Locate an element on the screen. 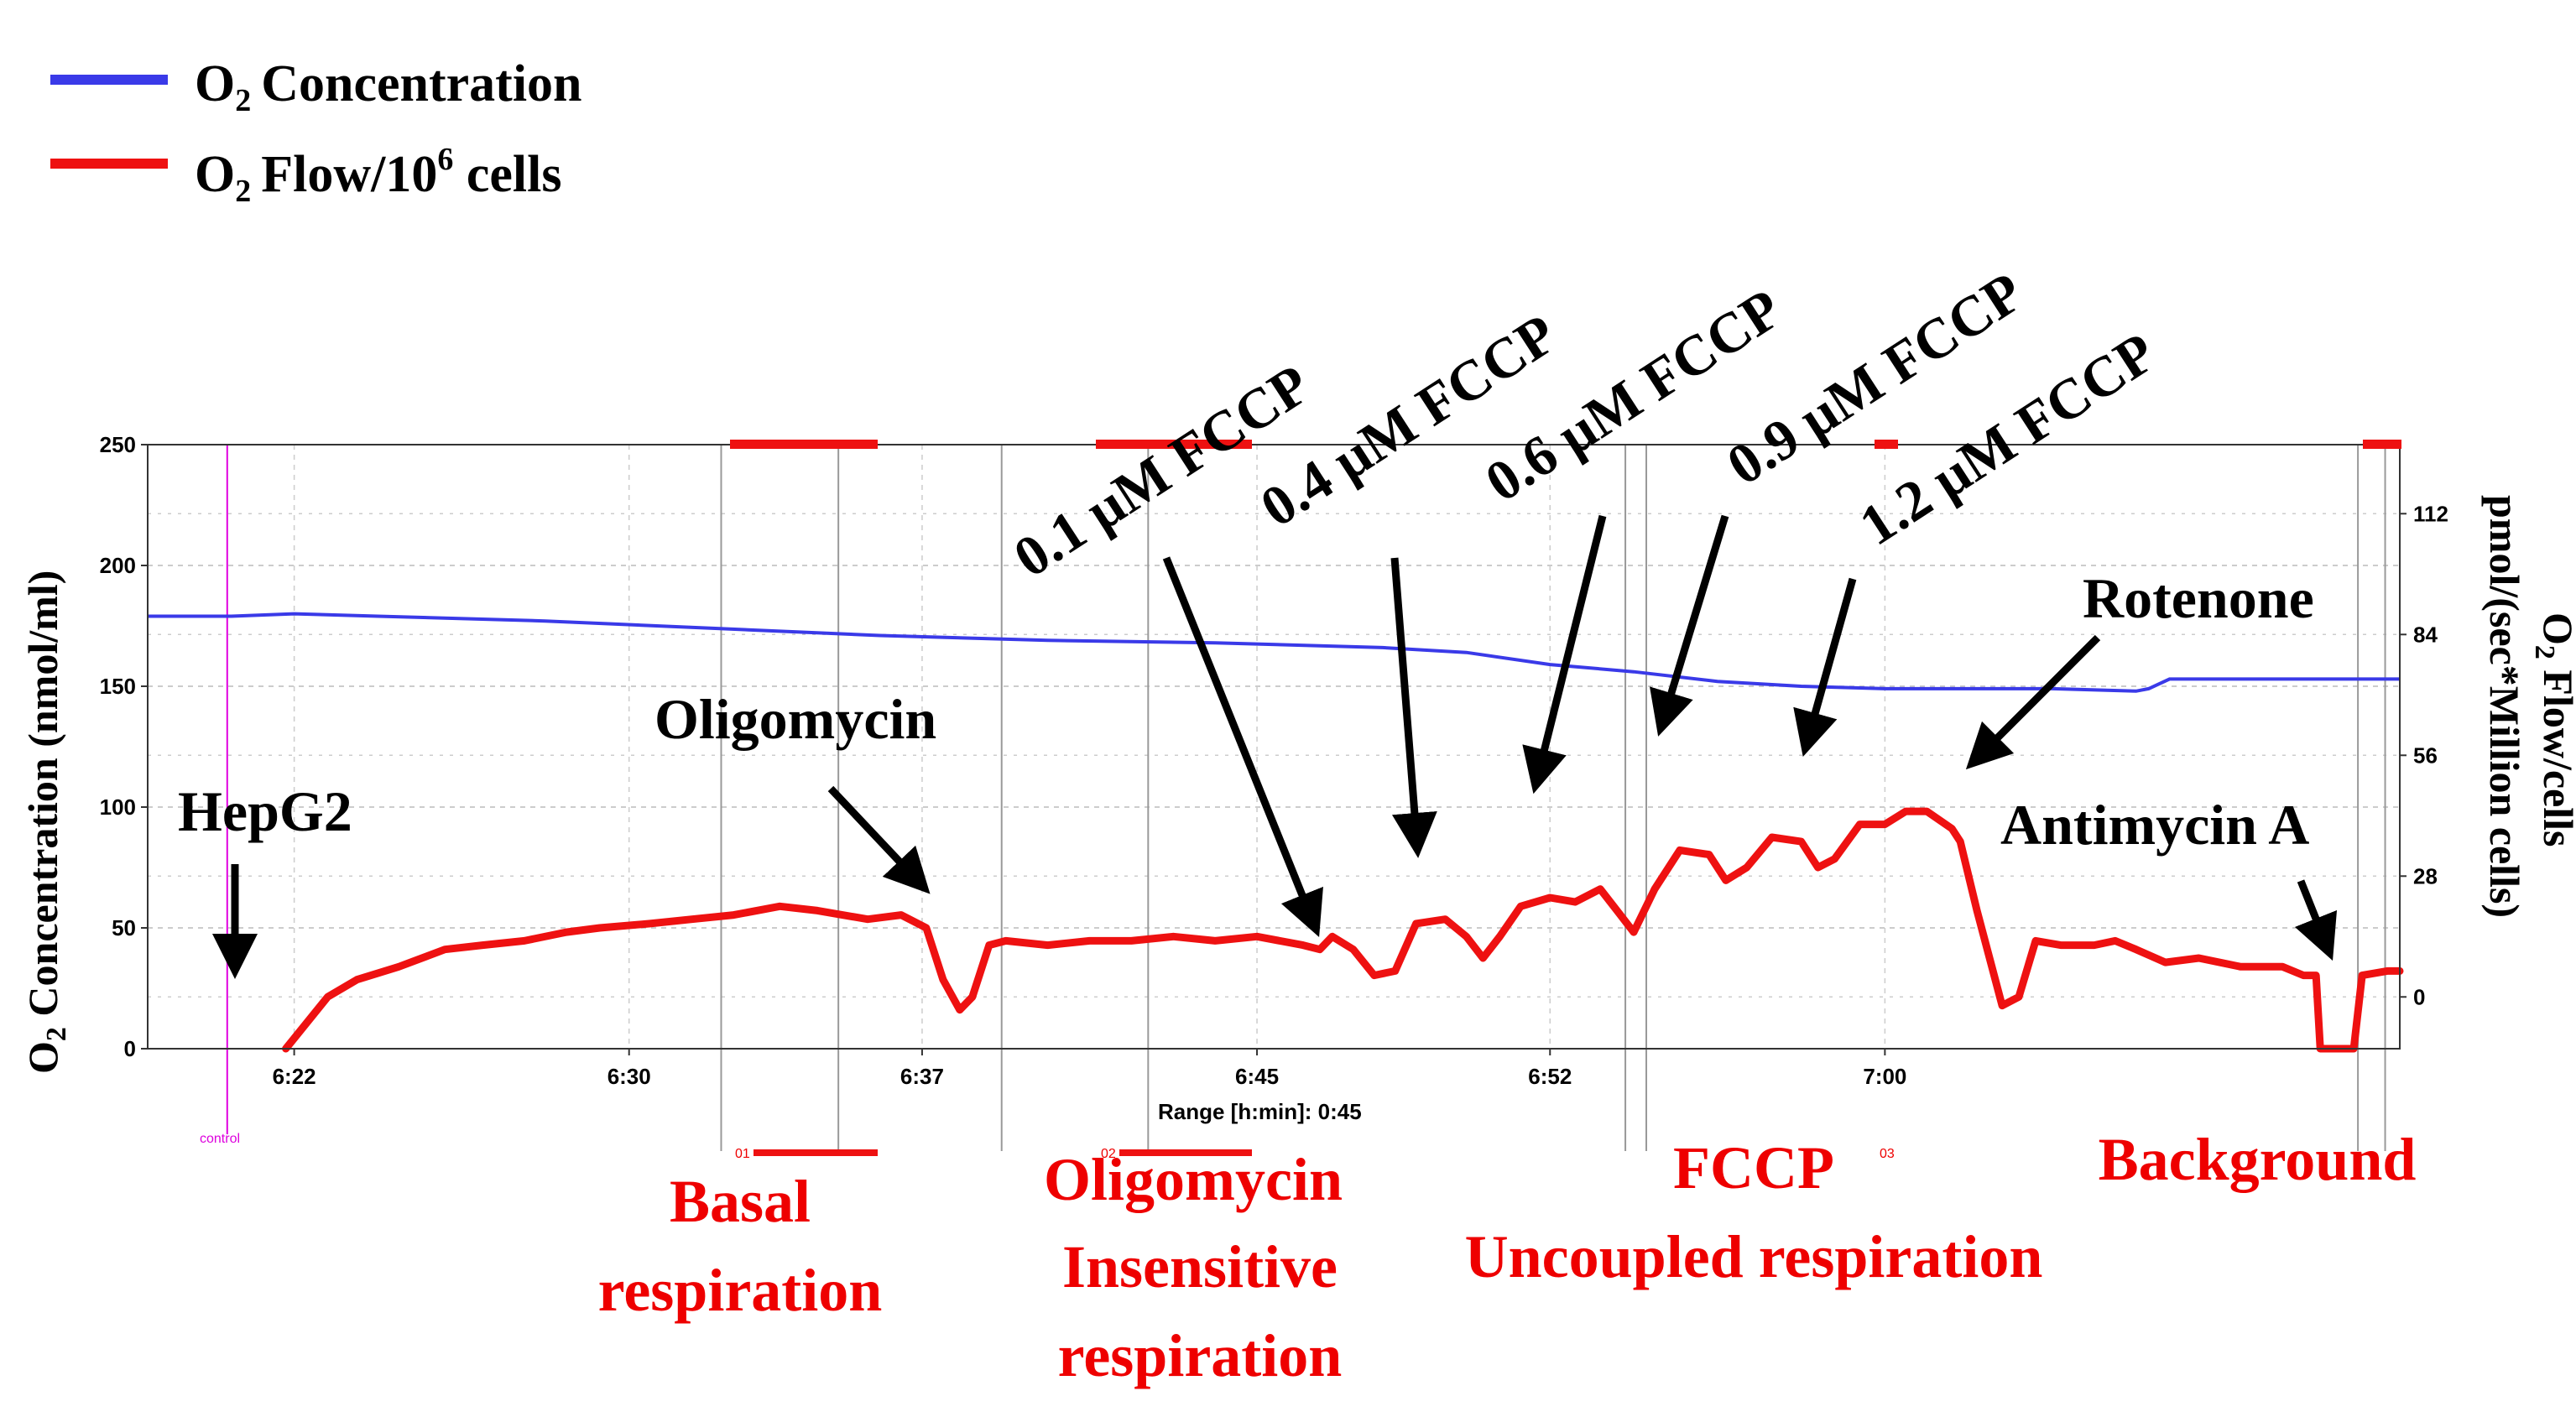  x-tick-label: 6:30 is located at coordinates (629, 1076).